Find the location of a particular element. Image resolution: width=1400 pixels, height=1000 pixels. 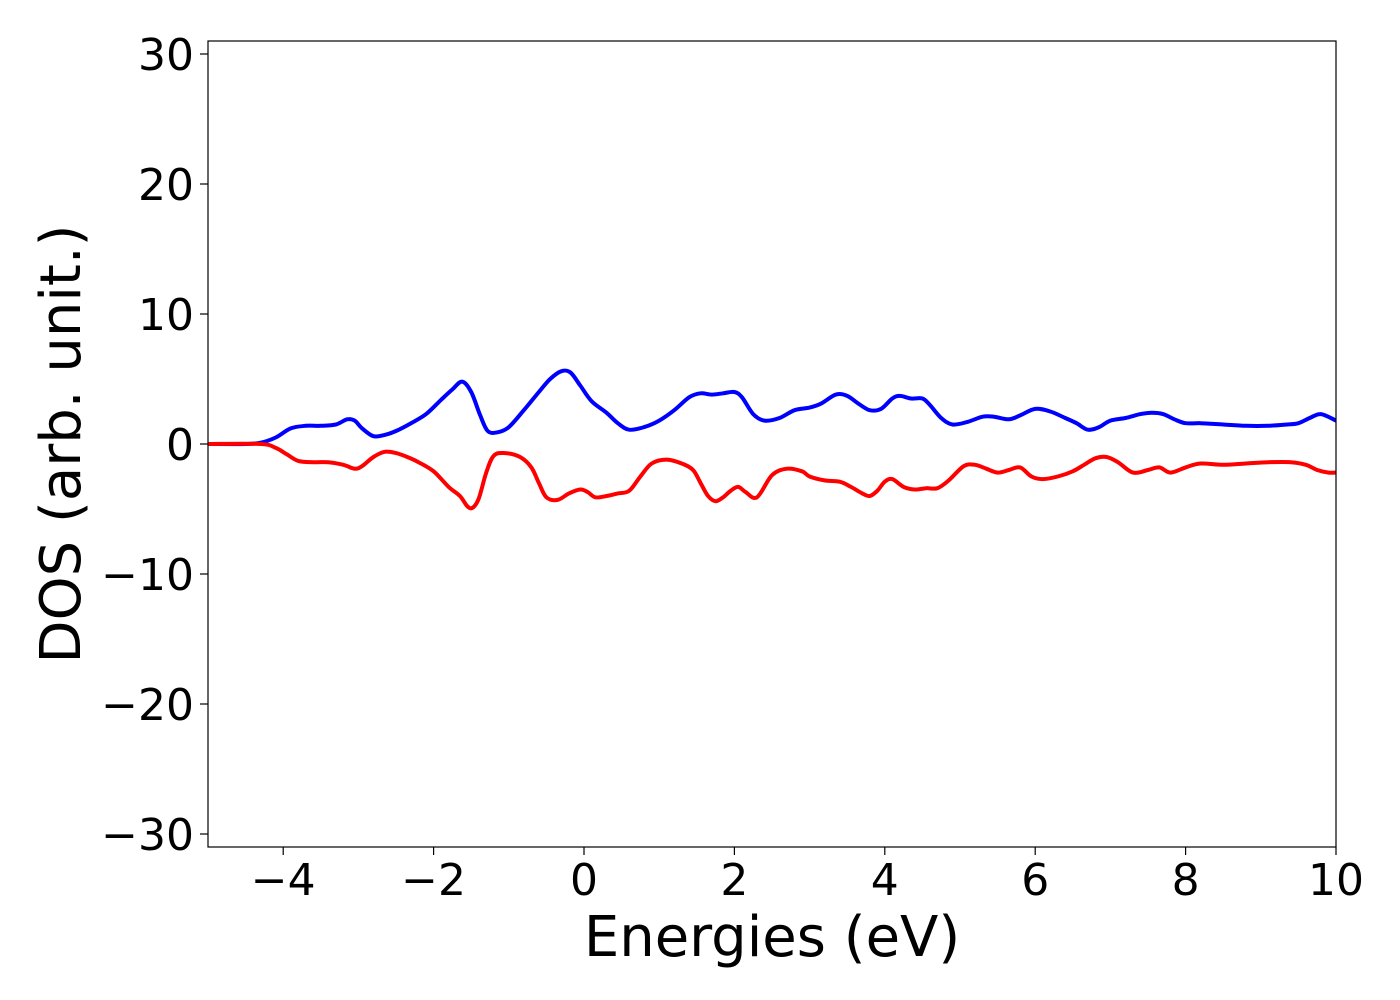

y-tick-label: 0 is located at coordinates (180, 445).